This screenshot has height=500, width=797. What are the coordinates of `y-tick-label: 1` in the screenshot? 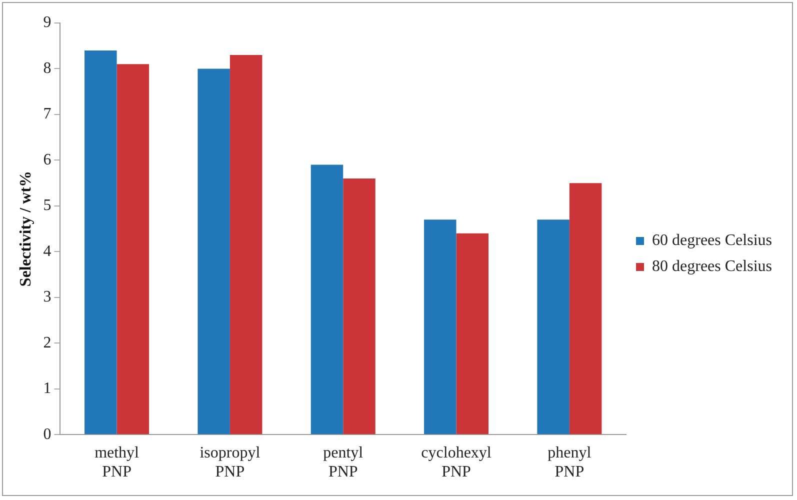 It's located at (47, 389).